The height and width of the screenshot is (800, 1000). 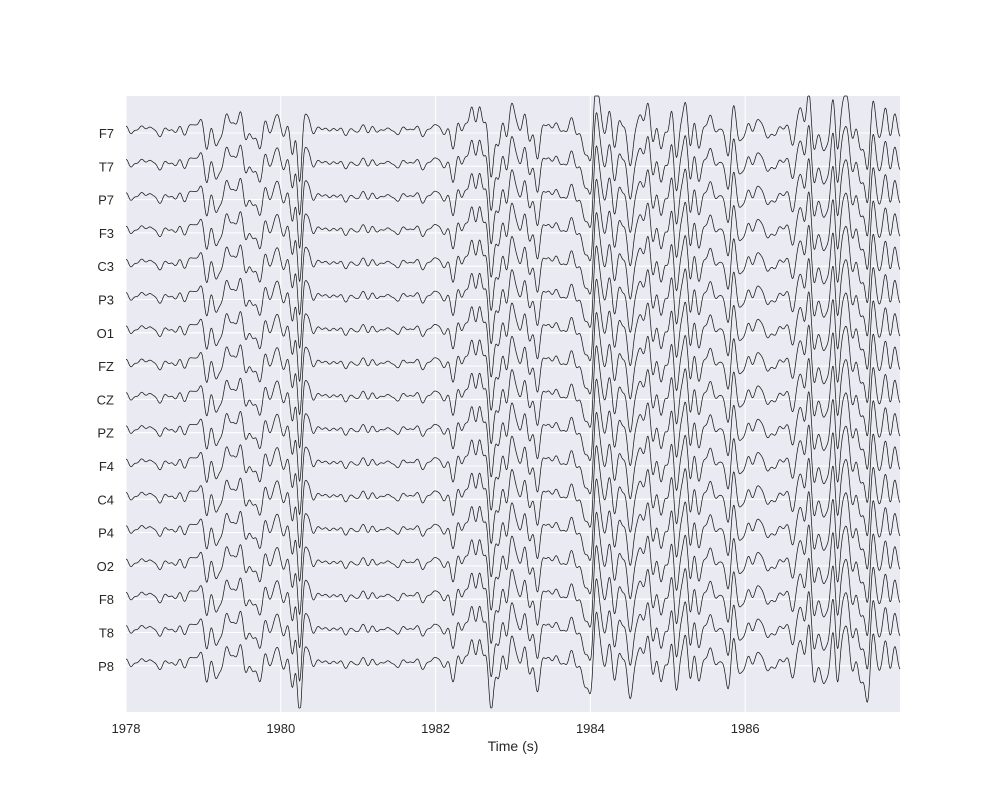 I want to click on channel-label: F3, so click(x=106, y=233).